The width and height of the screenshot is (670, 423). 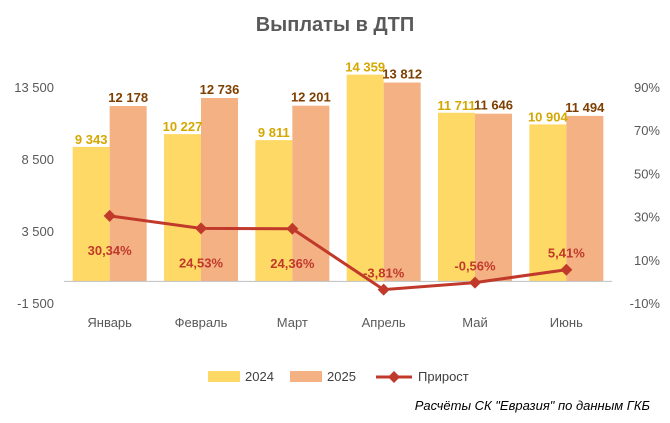 I want to click on legend-swatch-2025, so click(x=306, y=376).